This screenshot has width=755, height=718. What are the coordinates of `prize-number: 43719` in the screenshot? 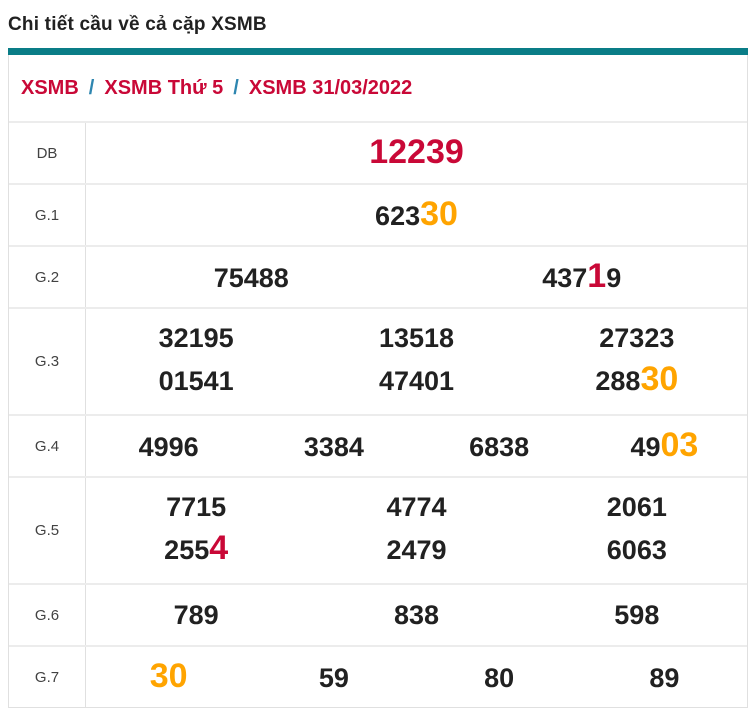 It's located at (582, 277).